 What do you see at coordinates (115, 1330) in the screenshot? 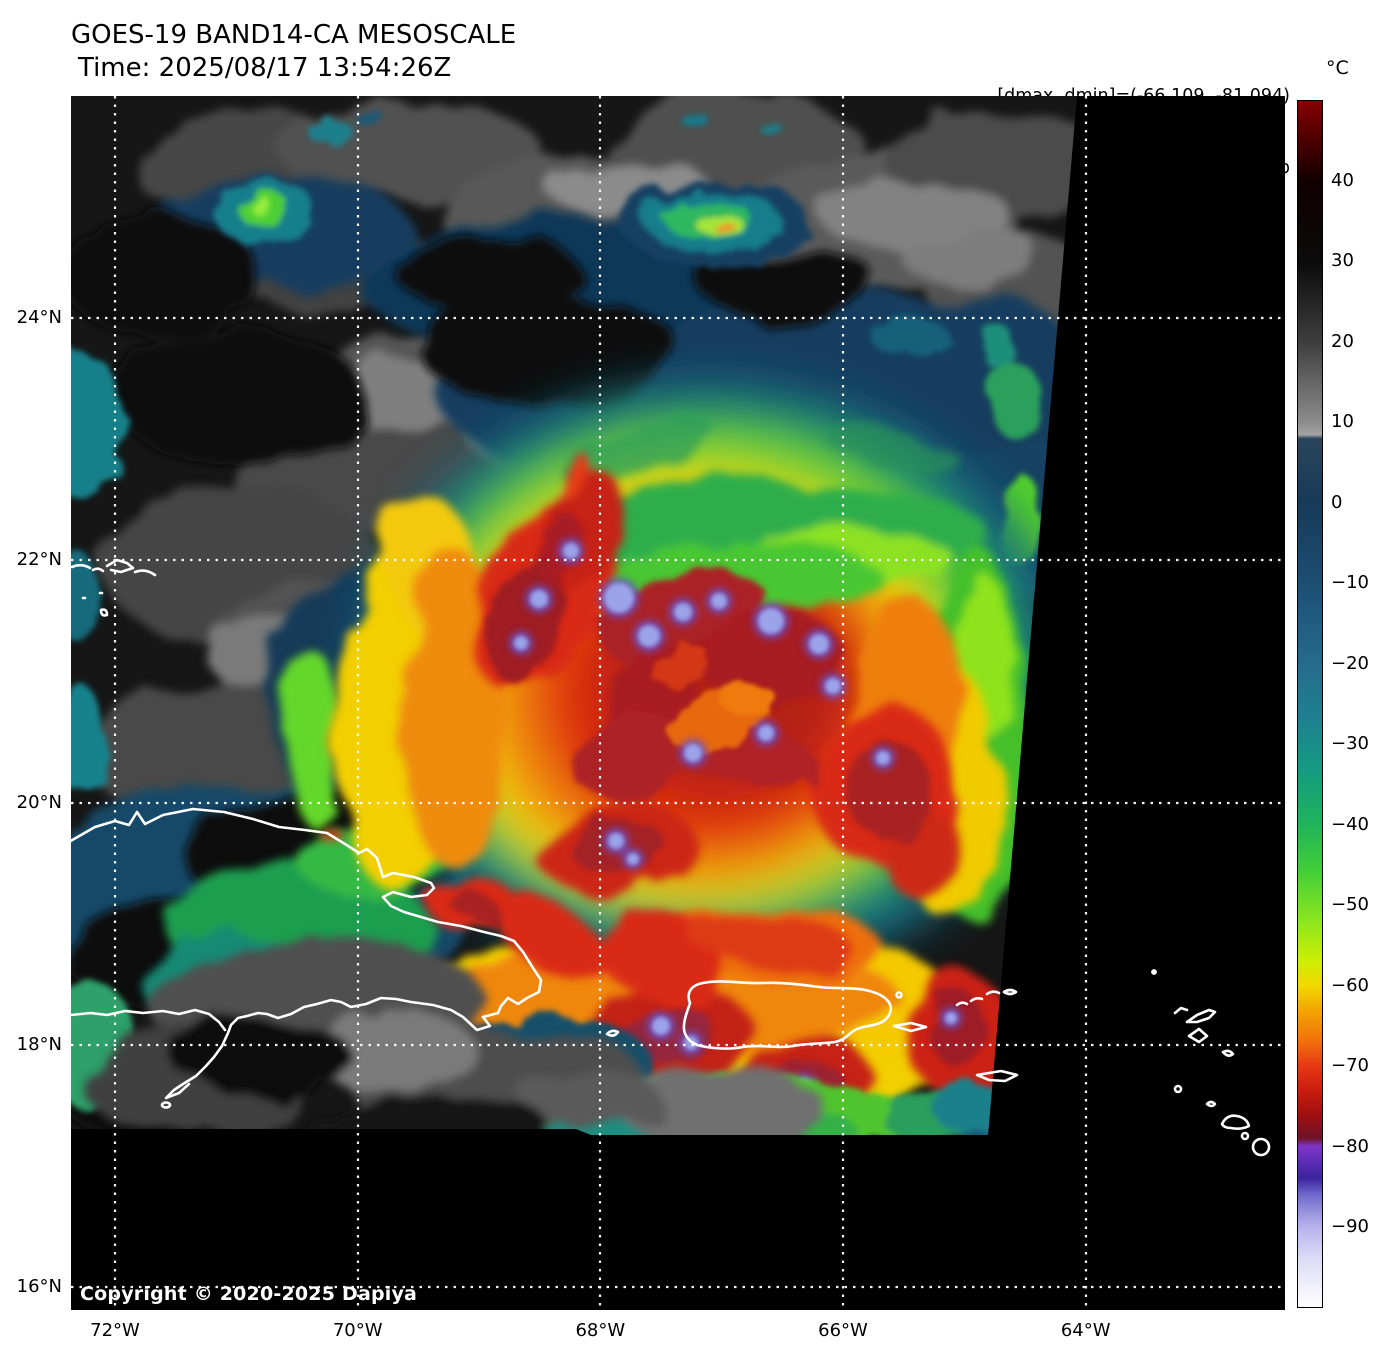
I see `lon-label-72°W: 72°W` at bounding box center [115, 1330].